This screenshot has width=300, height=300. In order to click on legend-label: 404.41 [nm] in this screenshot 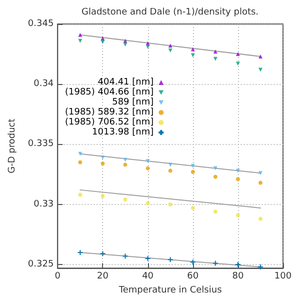, I will do `click(126, 83)`.